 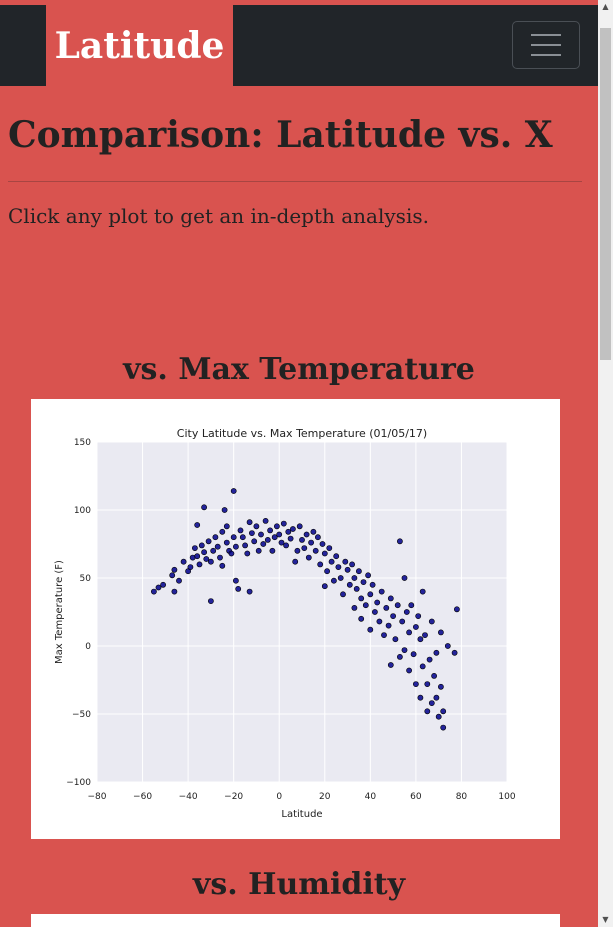 I want to click on scroll-down-arrow-icon: ▼, so click(x=605, y=919).